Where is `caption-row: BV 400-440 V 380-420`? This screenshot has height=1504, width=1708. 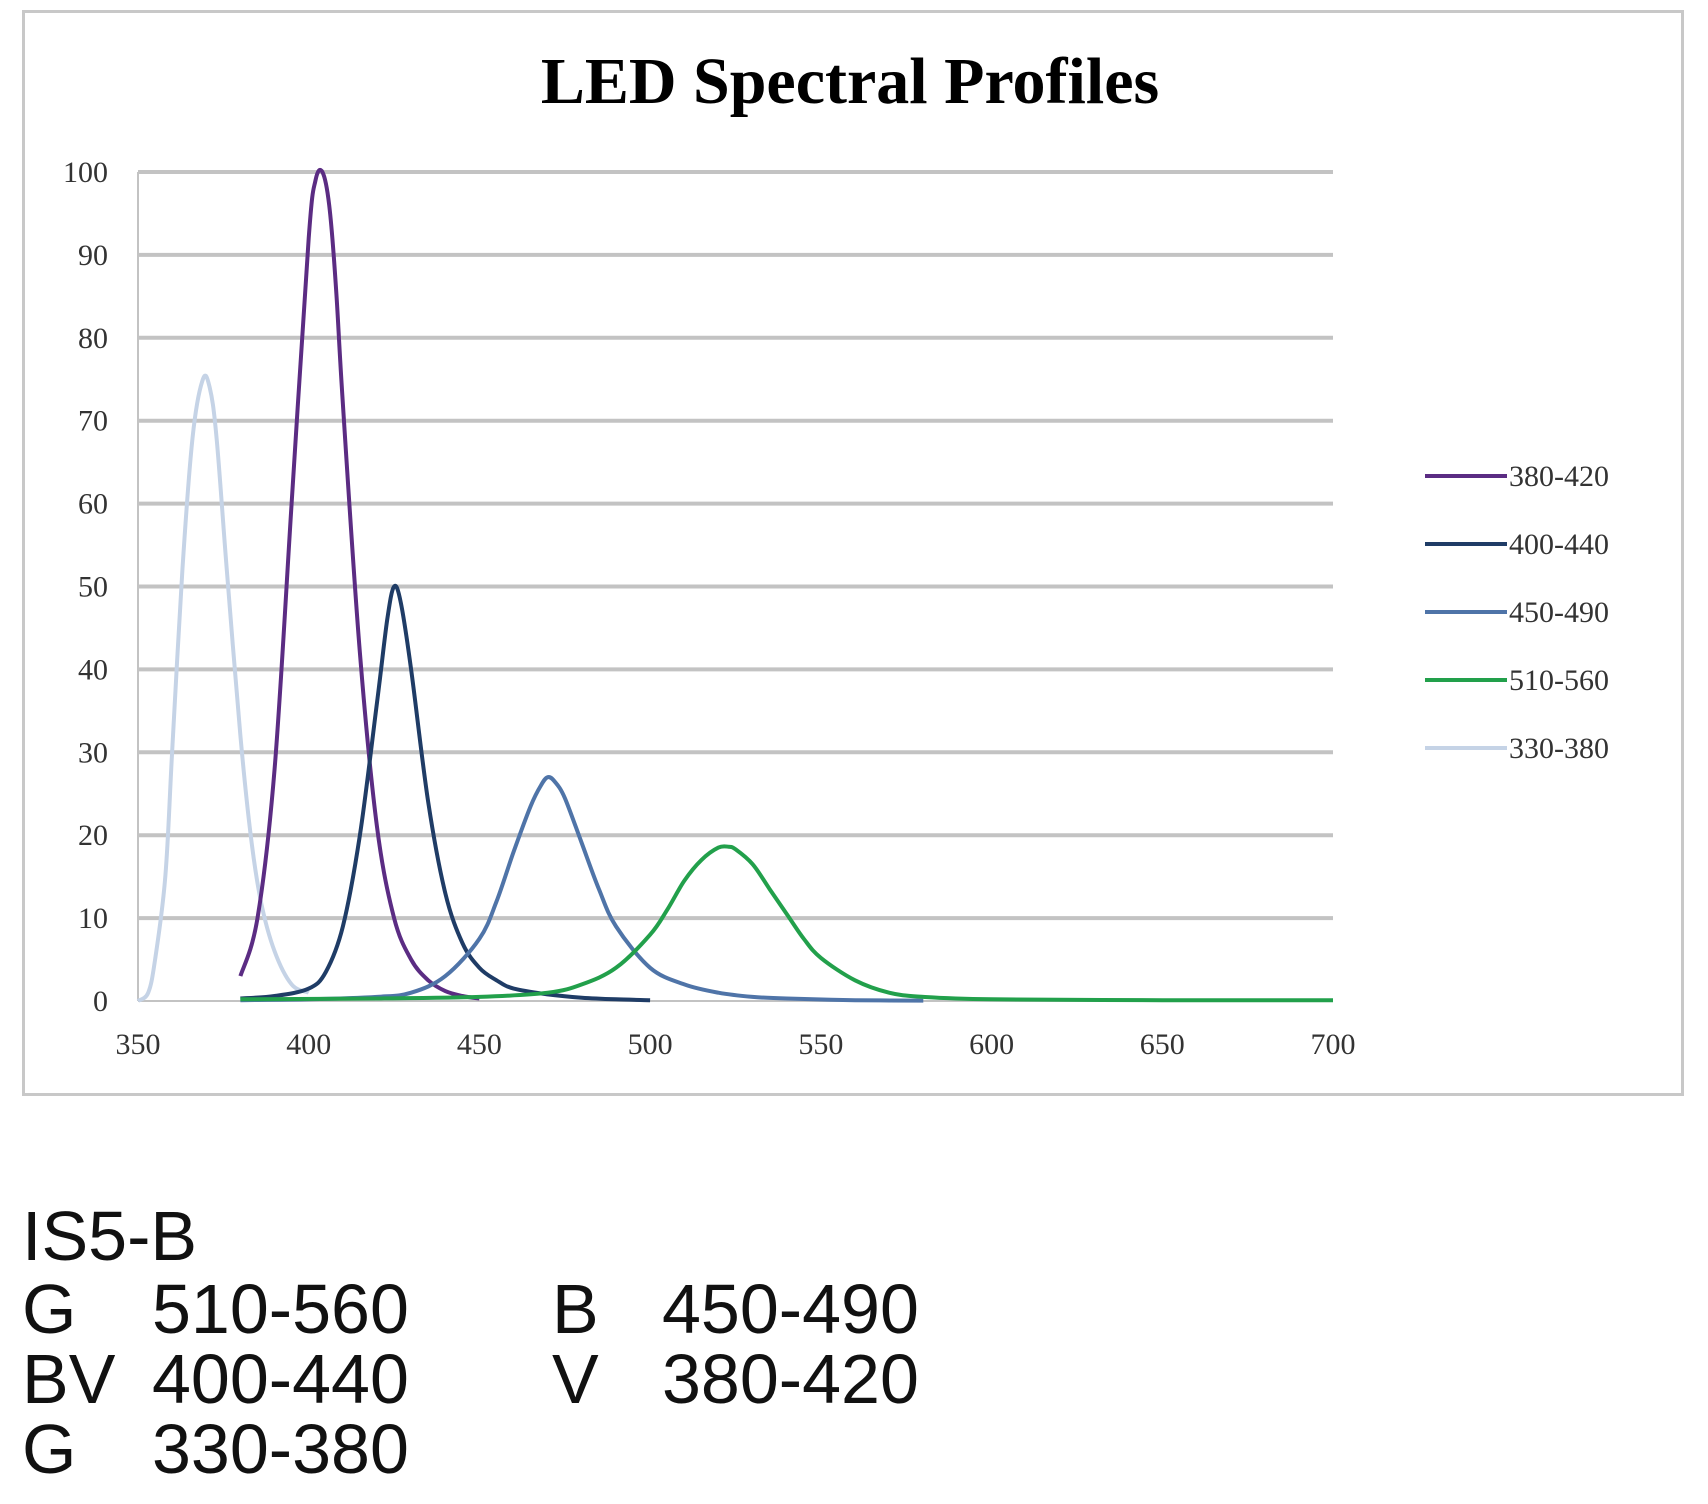 caption-row: BV 400-440 V 380-420 is located at coordinates (470, 1379).